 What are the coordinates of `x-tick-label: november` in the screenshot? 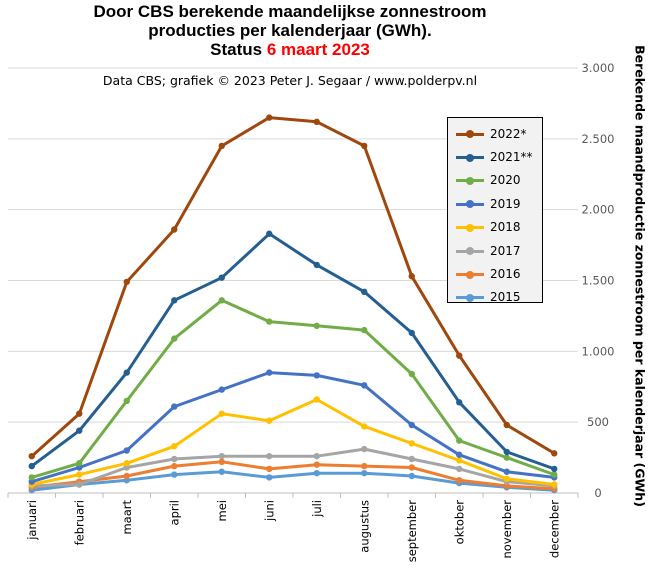 It's located at (507, 529).